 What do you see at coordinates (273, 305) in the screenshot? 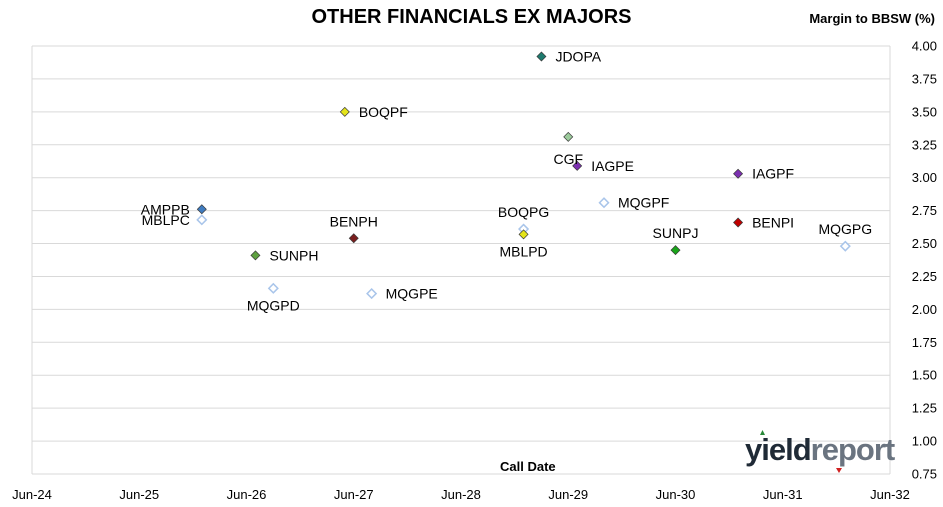
I see `point-label-mqgpd: MQGPD` at bounding box center [273, 305].